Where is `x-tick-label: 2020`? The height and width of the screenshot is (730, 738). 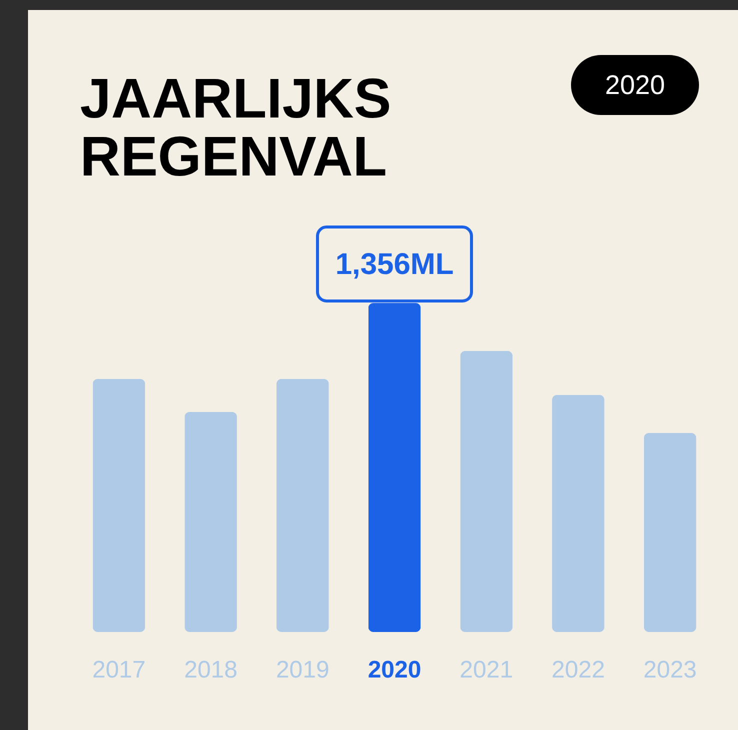 x-tick-label: 2020 is located at coordinates (395, 670).